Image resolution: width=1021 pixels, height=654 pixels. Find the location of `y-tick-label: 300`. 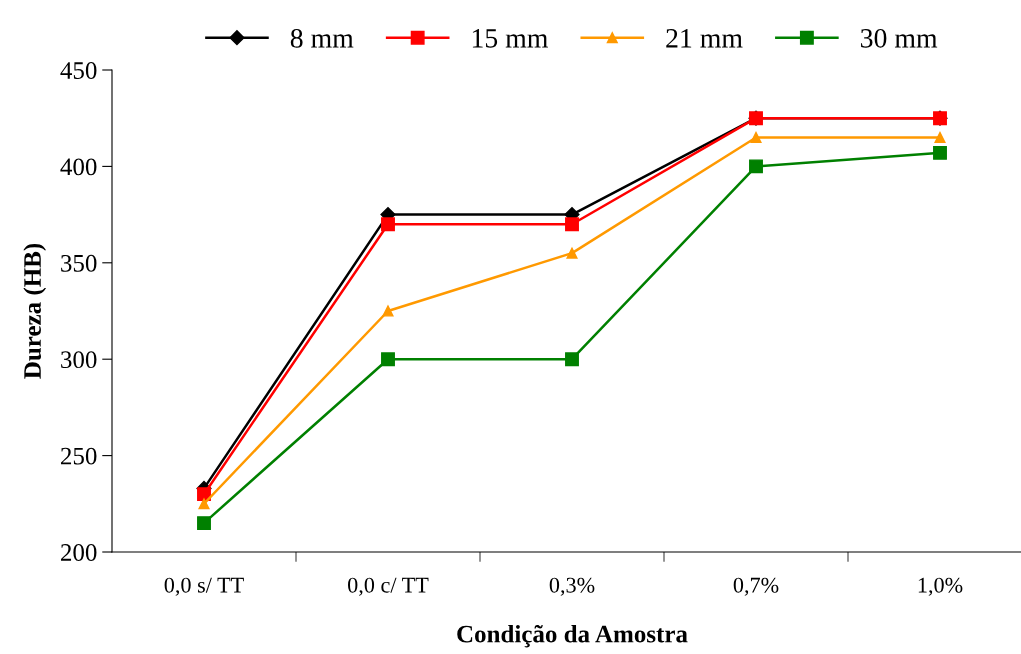

y-tick-label: 300 is located at coordinates (79, 360).